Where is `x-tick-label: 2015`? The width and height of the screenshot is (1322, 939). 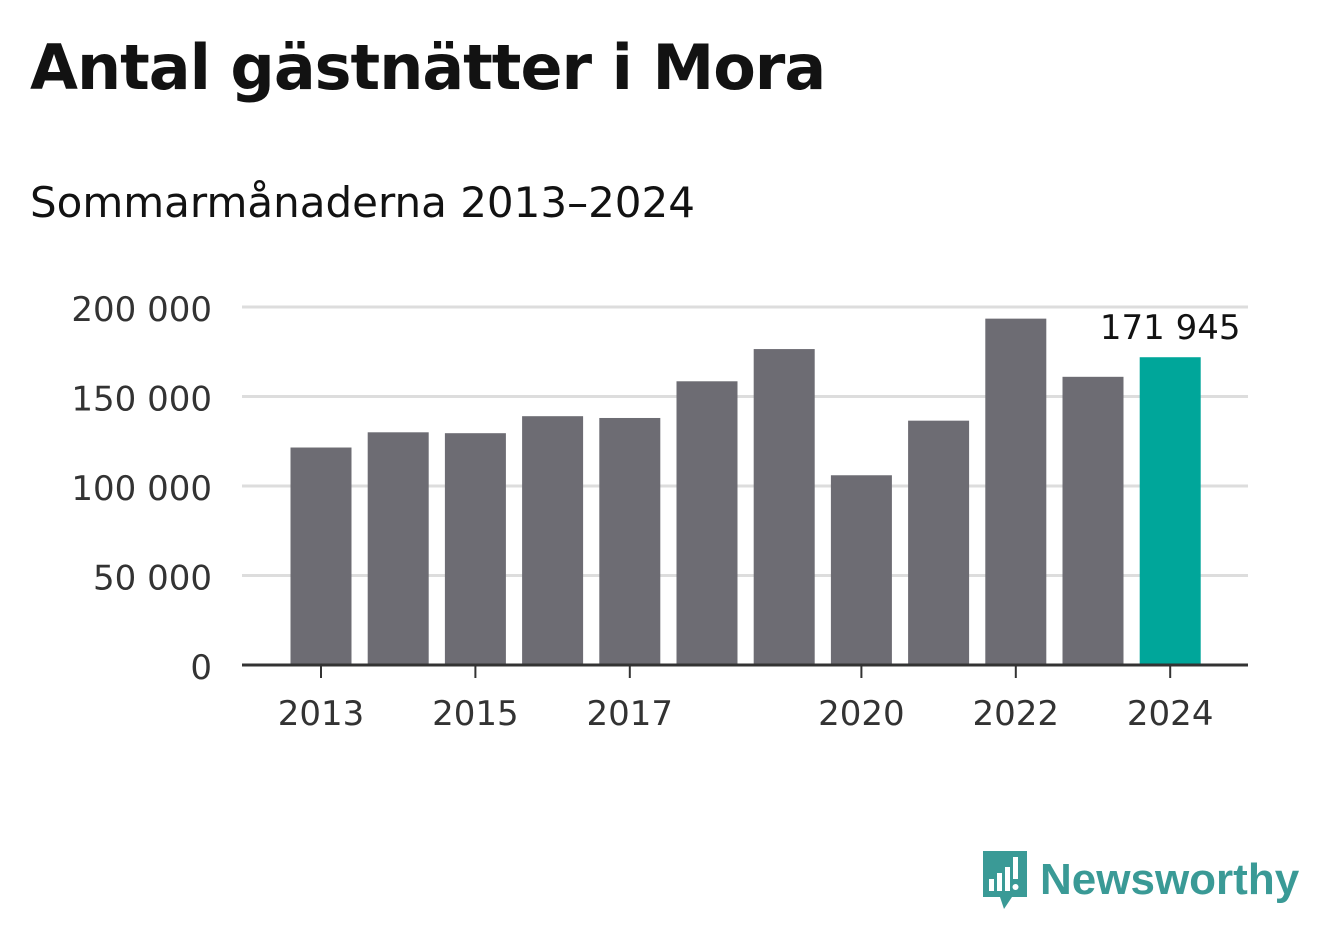 x-tick-label: 2015 is located at coordinates (475, 714).